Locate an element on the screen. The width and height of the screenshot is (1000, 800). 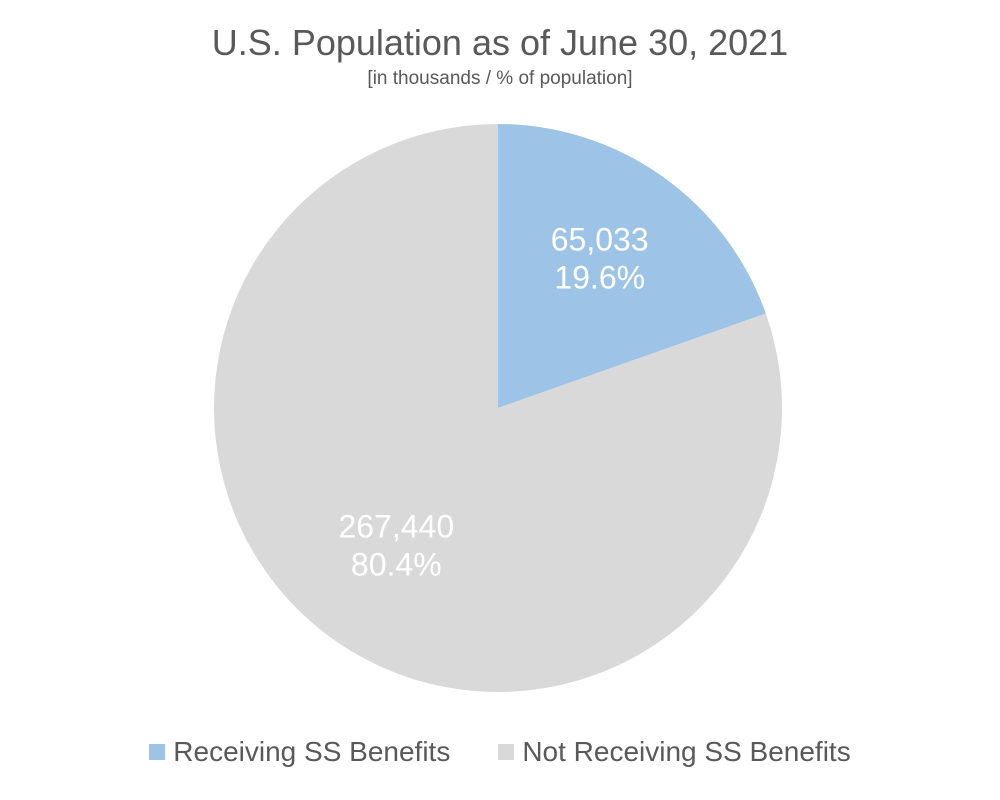
value-label-not-receiving: 267,440 is located at coordinates (396, 527).